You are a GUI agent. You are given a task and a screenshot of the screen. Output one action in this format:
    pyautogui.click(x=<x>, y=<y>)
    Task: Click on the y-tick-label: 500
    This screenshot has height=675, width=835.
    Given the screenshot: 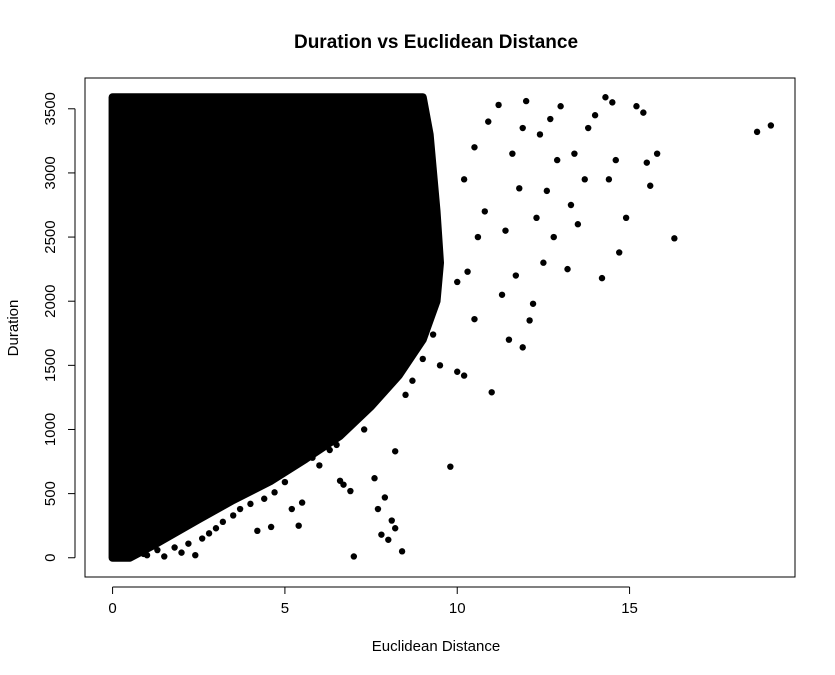 What is the action you would take?
    pyautogui.click(x=50, y=493)
    